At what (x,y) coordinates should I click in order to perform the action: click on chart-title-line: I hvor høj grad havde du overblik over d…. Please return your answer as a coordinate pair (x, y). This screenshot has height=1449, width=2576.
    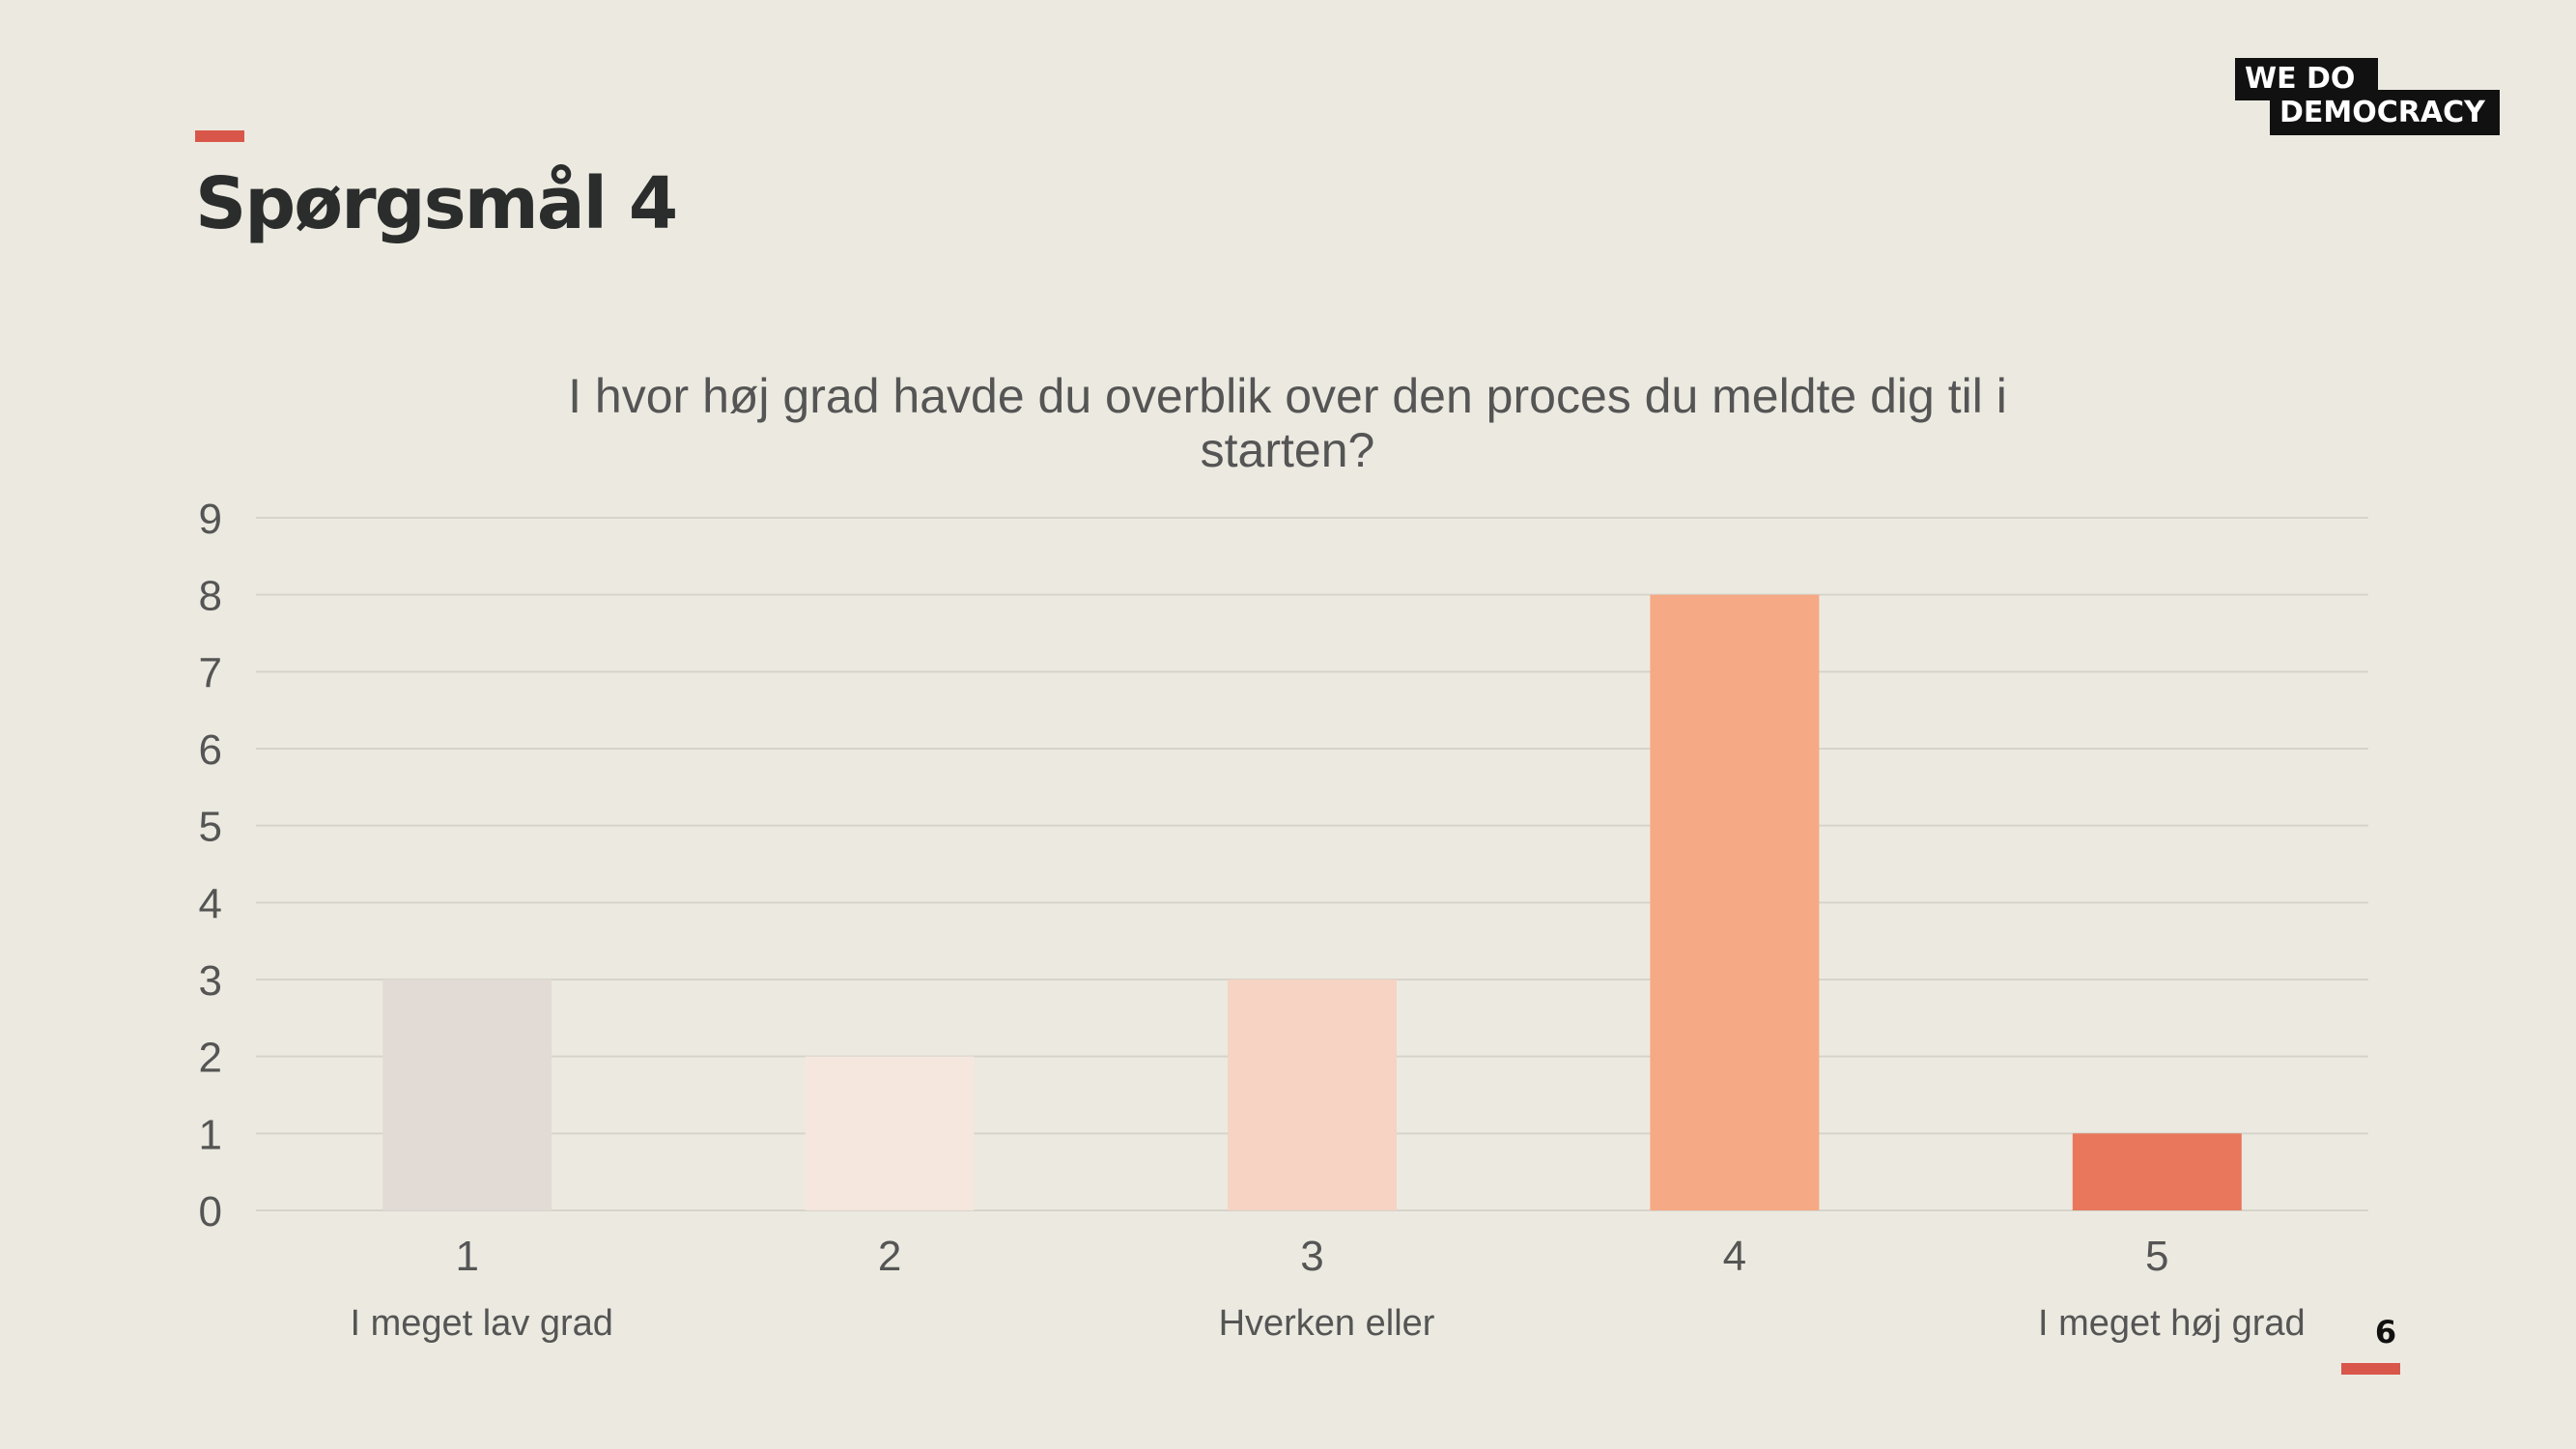
    Looking at the image, I should click on (1287, 396).